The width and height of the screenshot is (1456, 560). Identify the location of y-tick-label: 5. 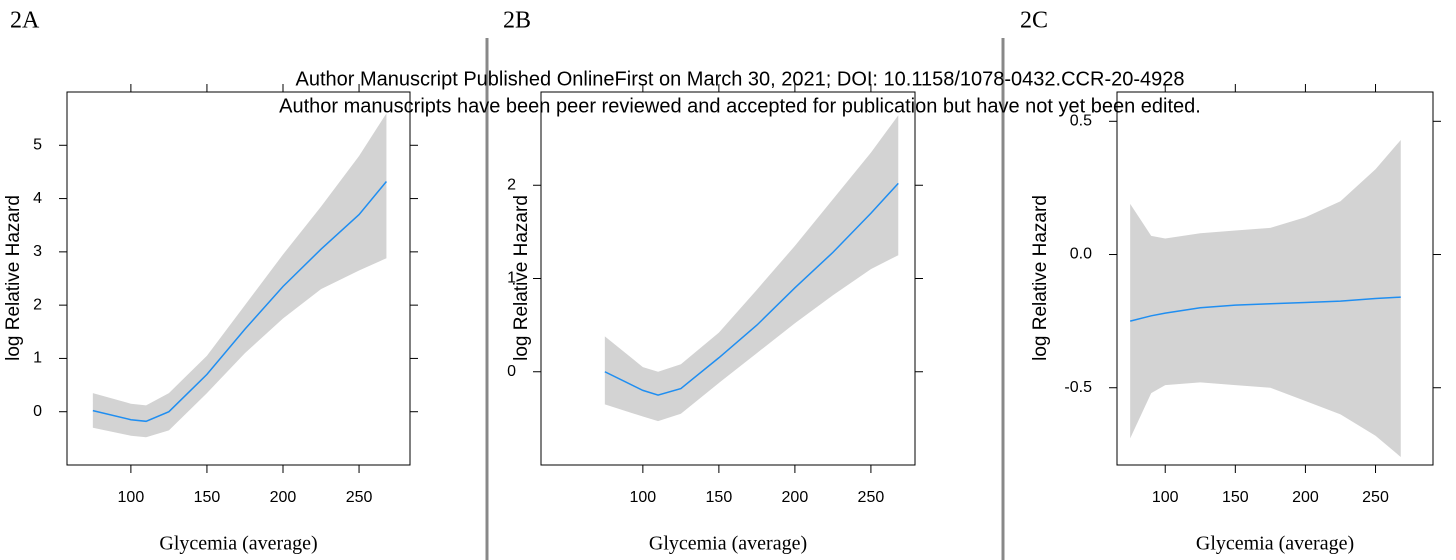
(37, 145).